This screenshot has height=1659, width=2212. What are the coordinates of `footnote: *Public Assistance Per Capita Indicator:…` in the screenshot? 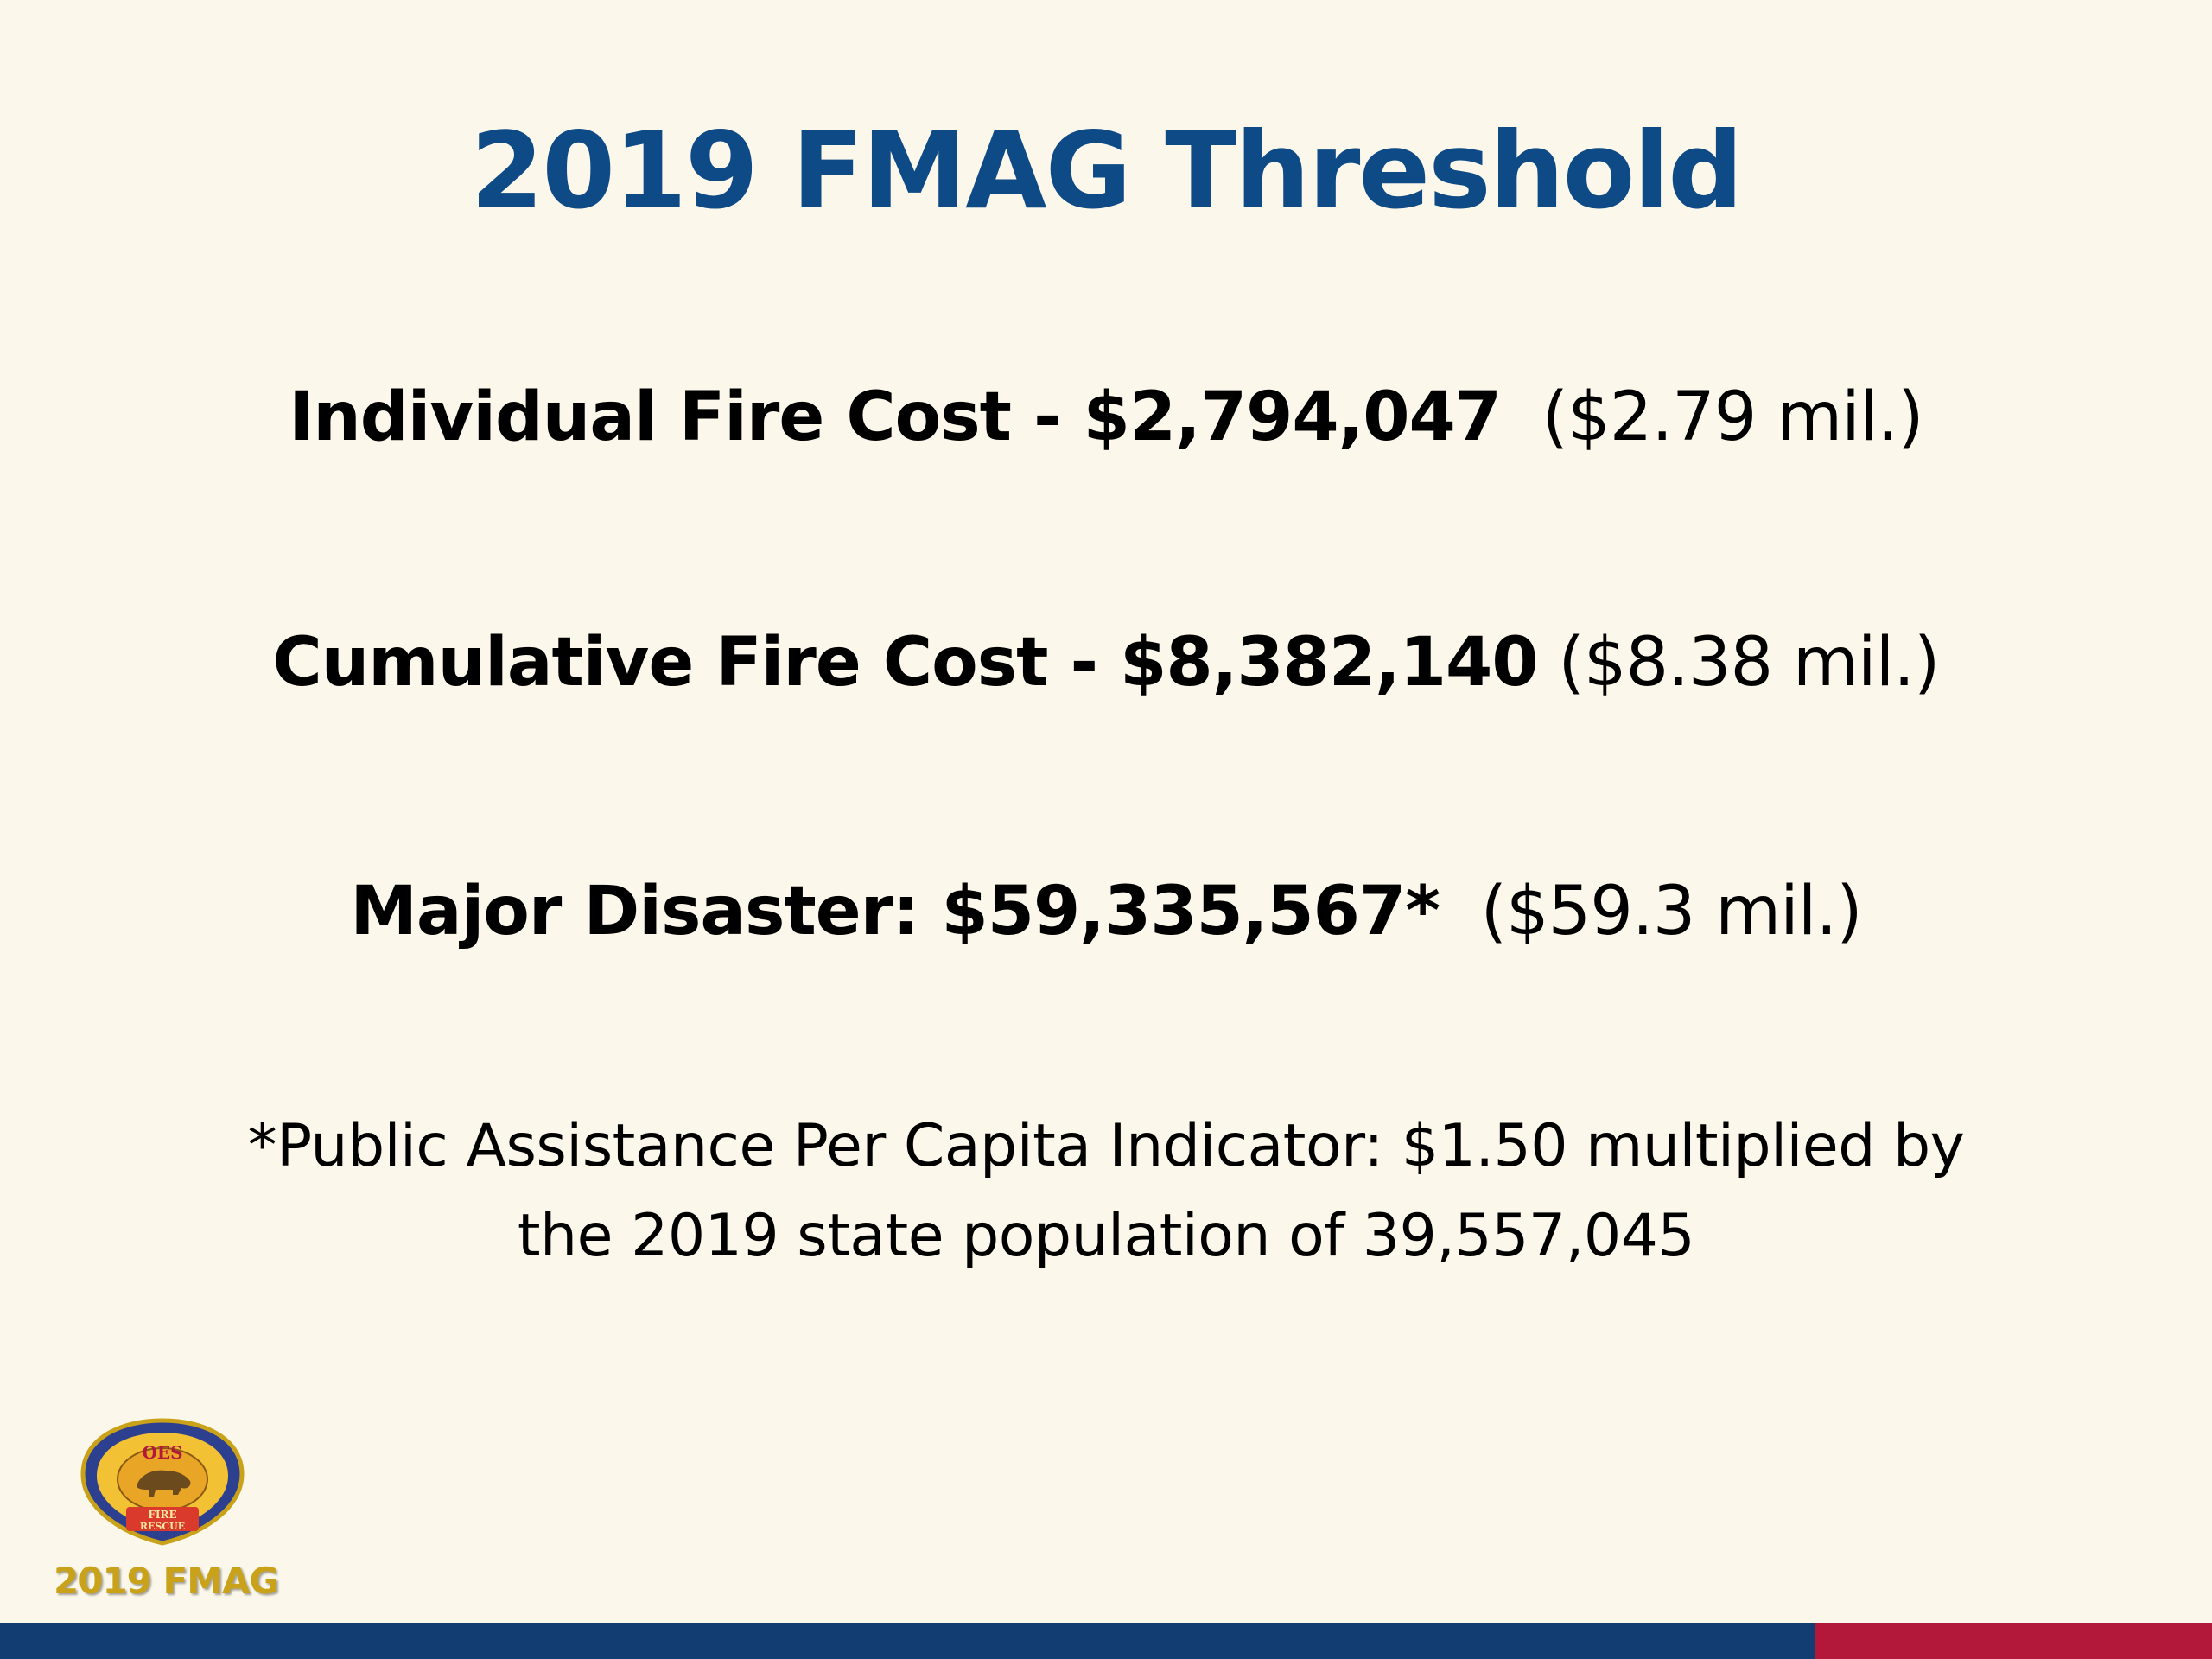 It's located at (1106, 1191).